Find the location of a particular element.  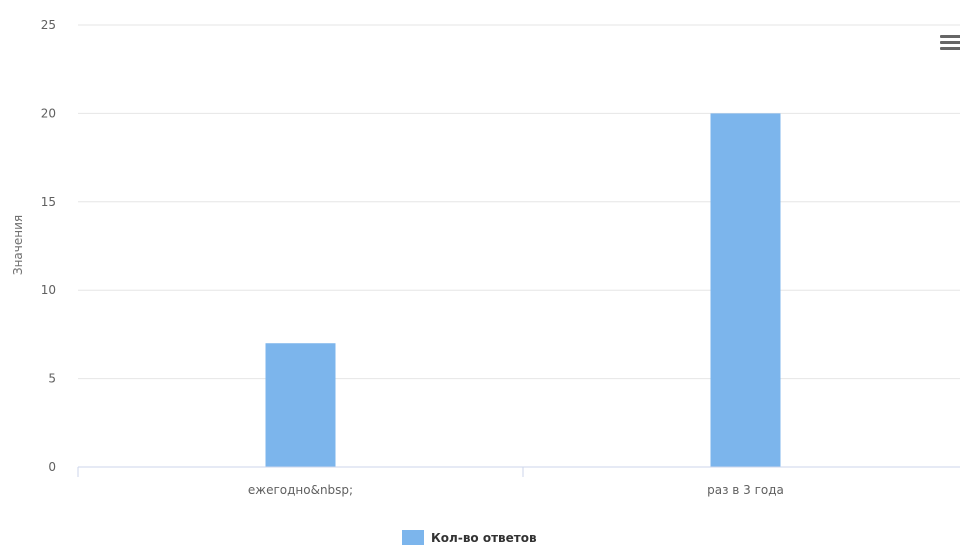

x-axis-ticks: ежегодно&nbsp; раз в 3 года is located at coordinates (516, 490).